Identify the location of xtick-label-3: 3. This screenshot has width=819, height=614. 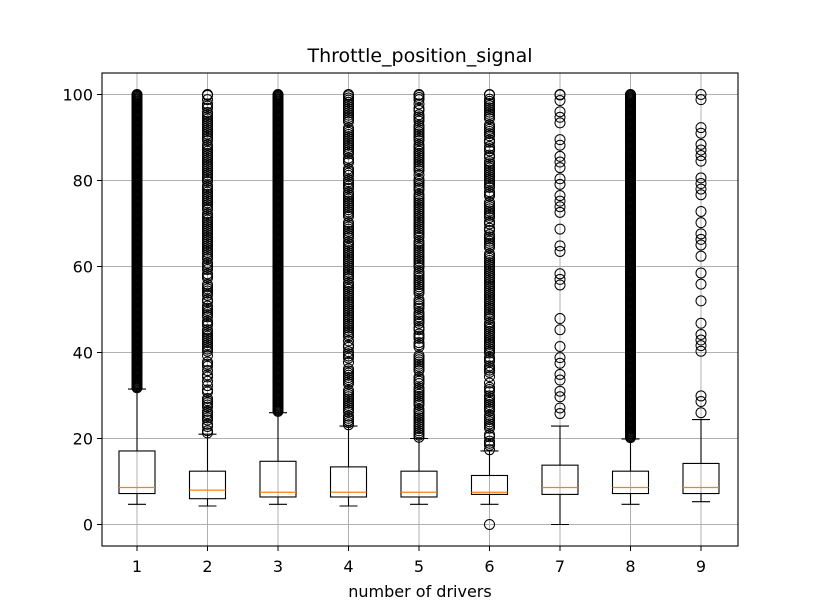
(278, 566).